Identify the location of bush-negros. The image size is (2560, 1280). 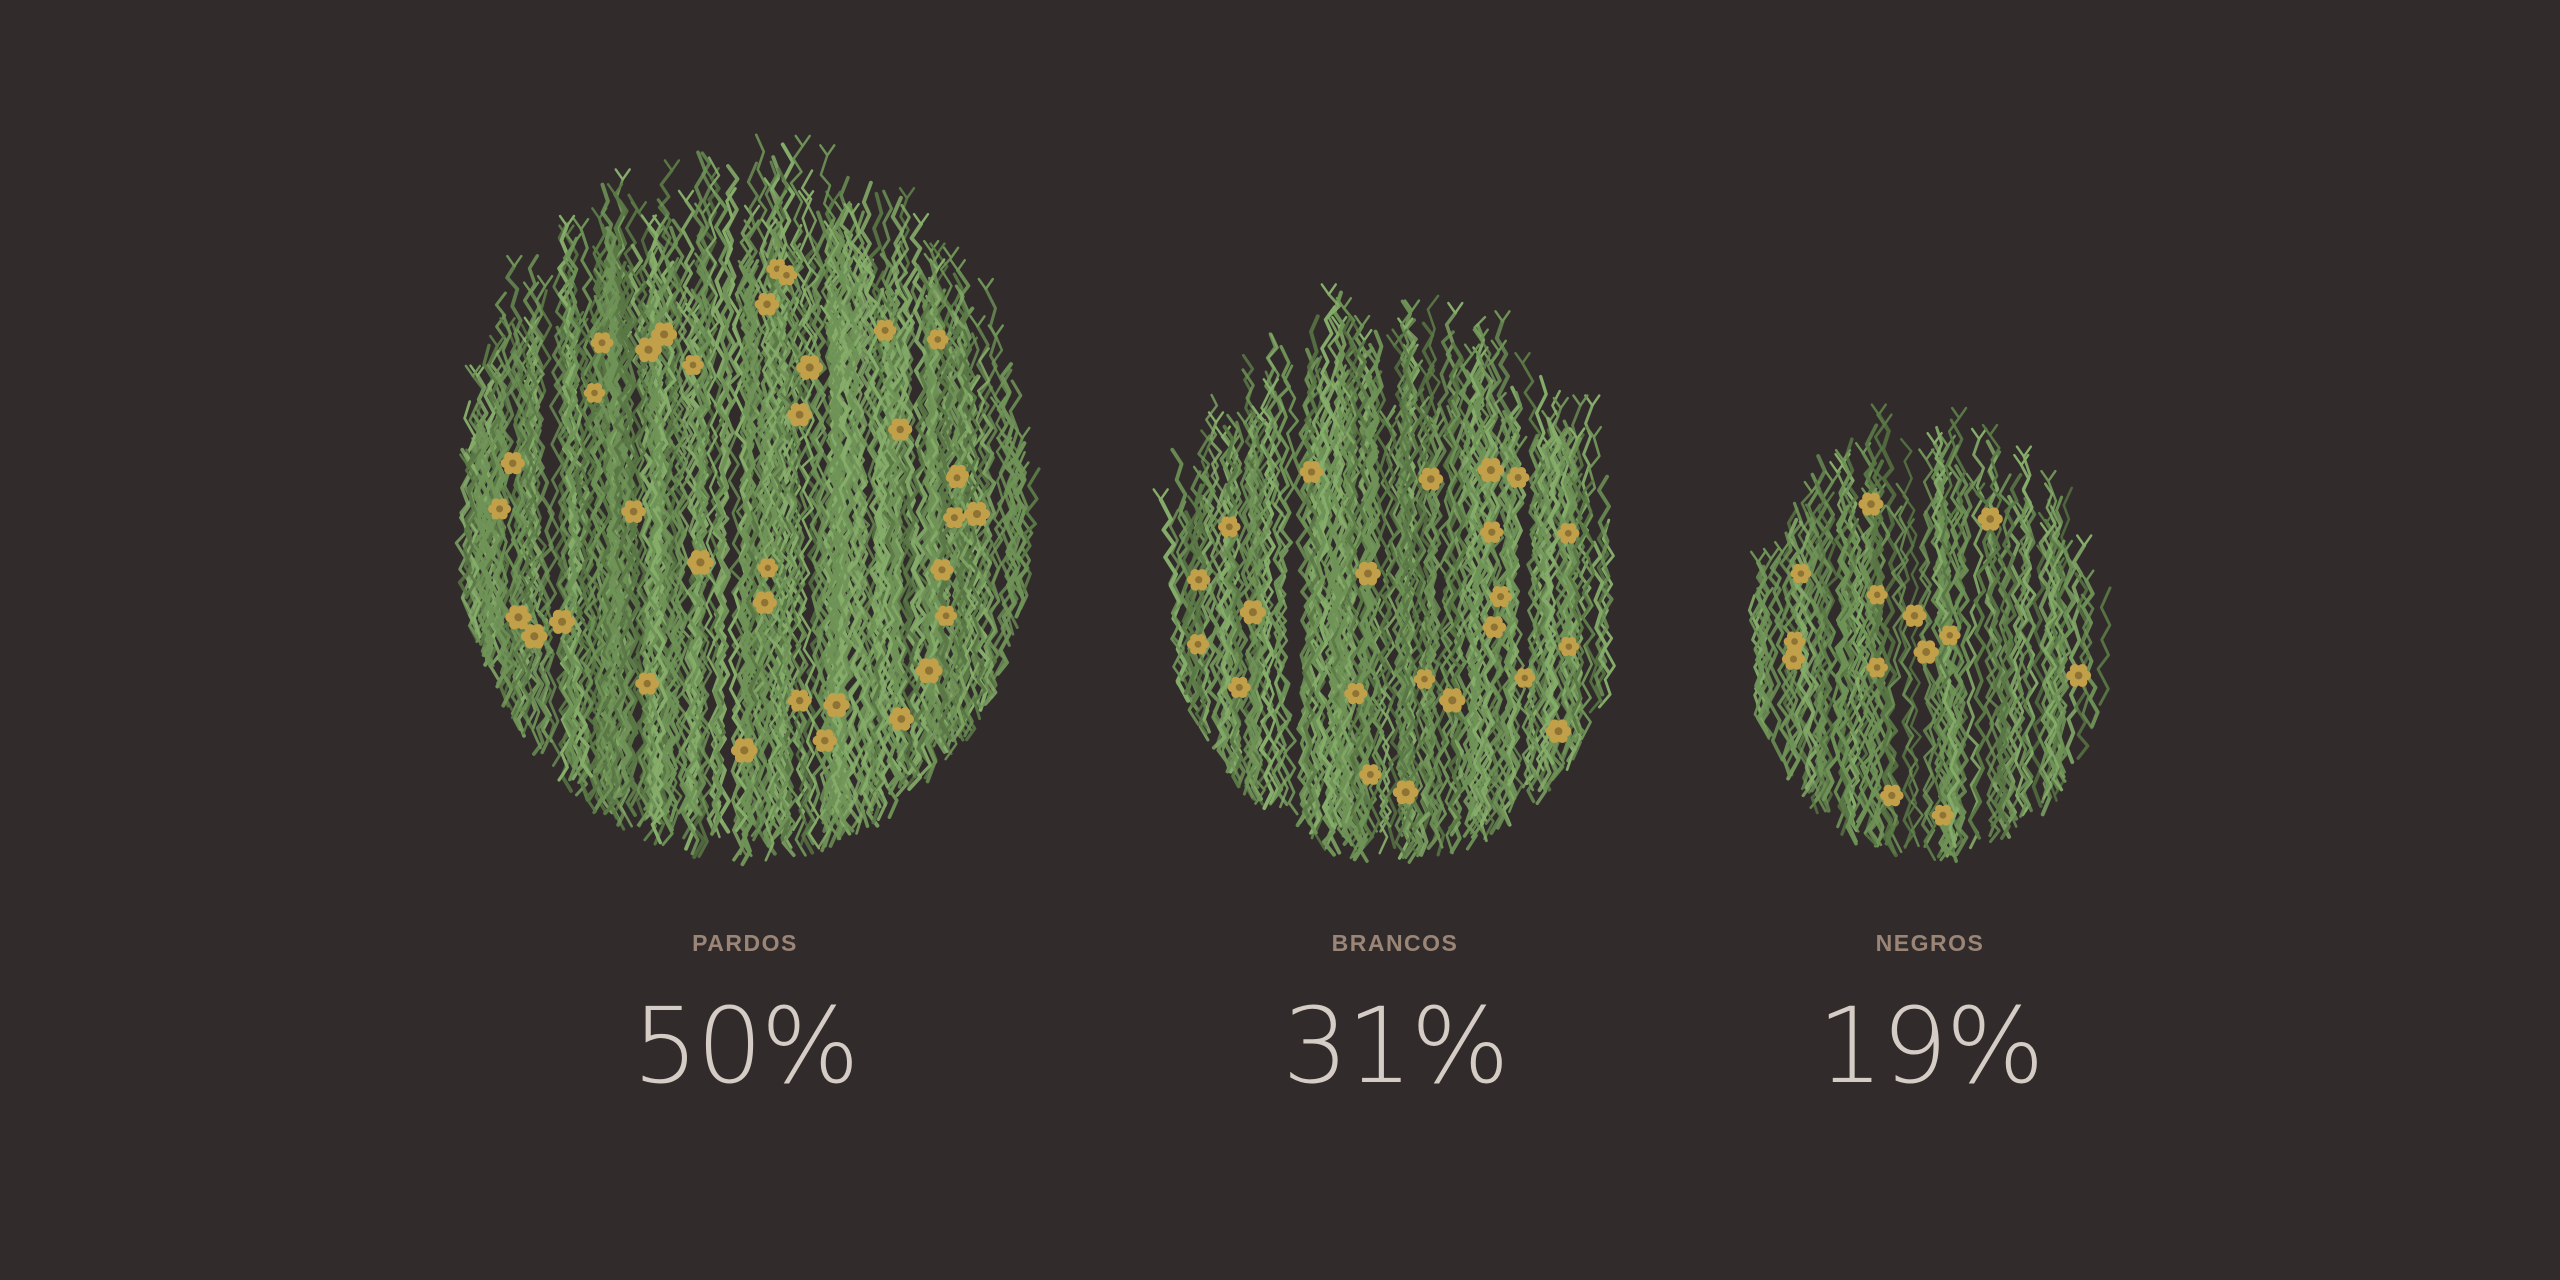
(1929, 633).